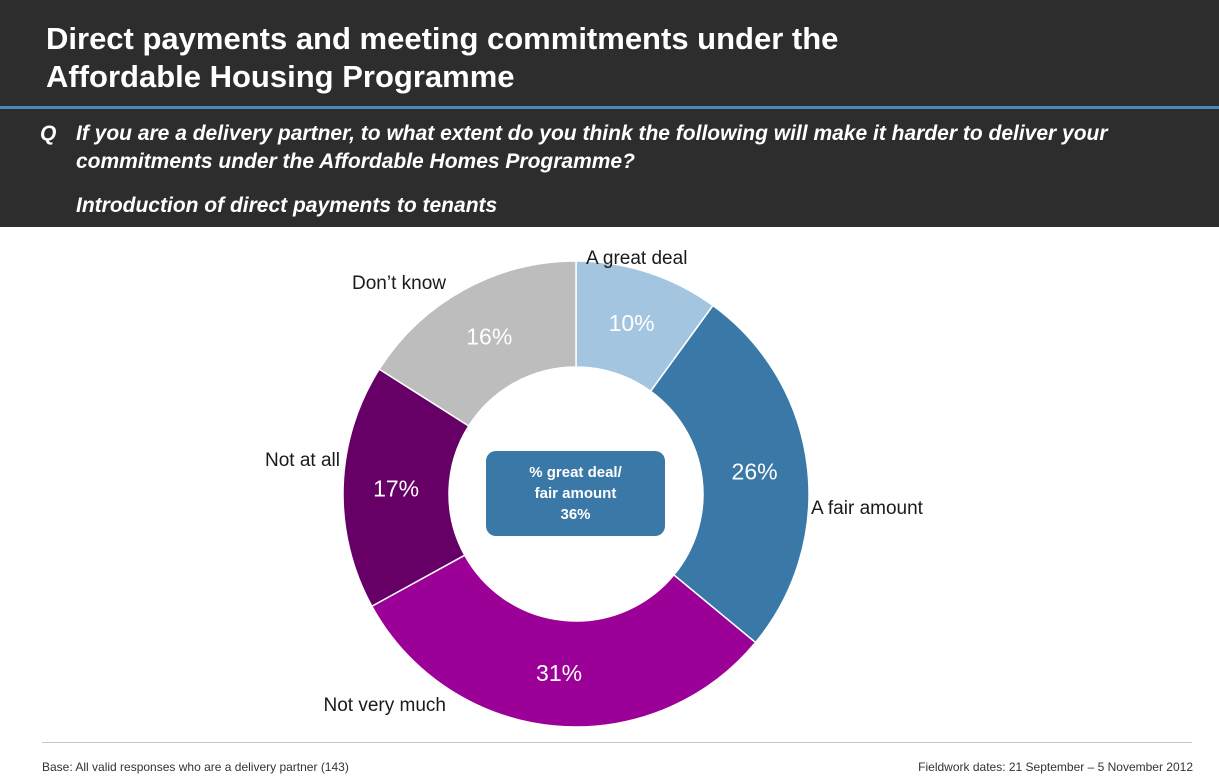 This screenshot has width=1219, height=782. What do you see at coordinates (48, 133) in the screenshot?
I see `question-marker: Q` at bounding box center [48, 133].